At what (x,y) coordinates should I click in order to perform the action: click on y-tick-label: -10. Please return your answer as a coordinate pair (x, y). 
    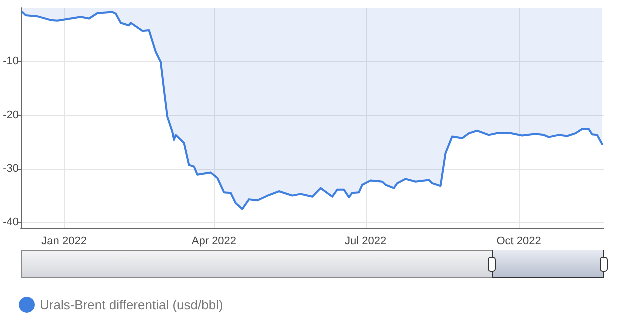
    Looking at the image, I should click on (11, 62).